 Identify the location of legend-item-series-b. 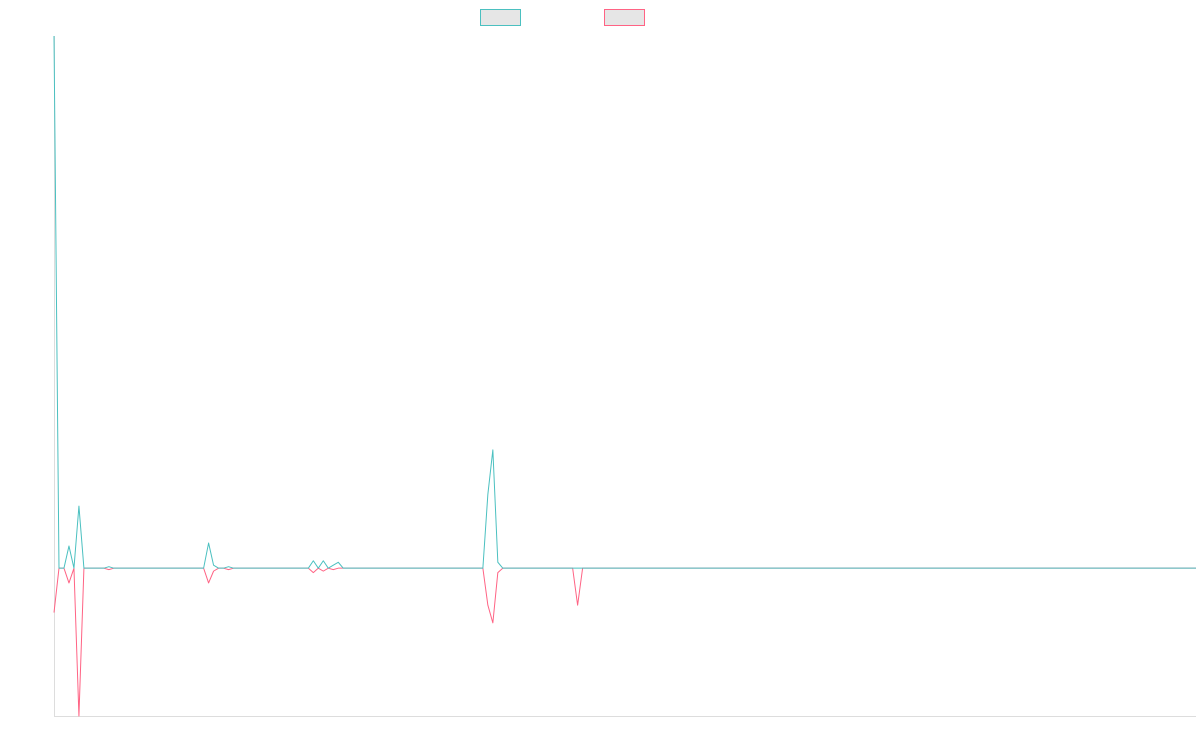
(624, 17).